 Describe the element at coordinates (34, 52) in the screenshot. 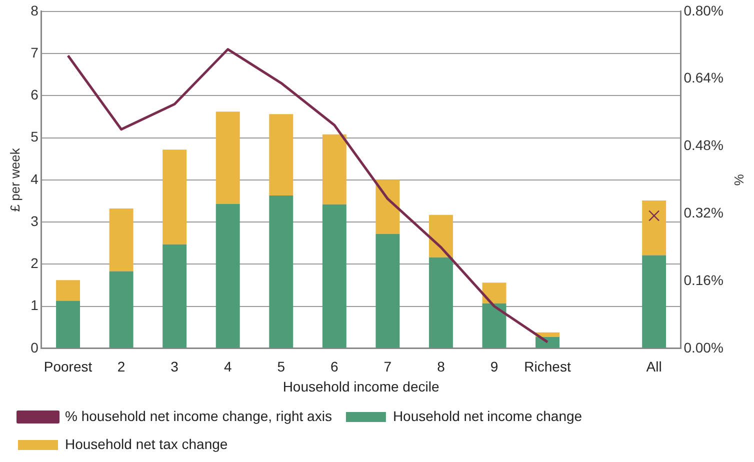

I see `y-tick-label: 7` at that location.